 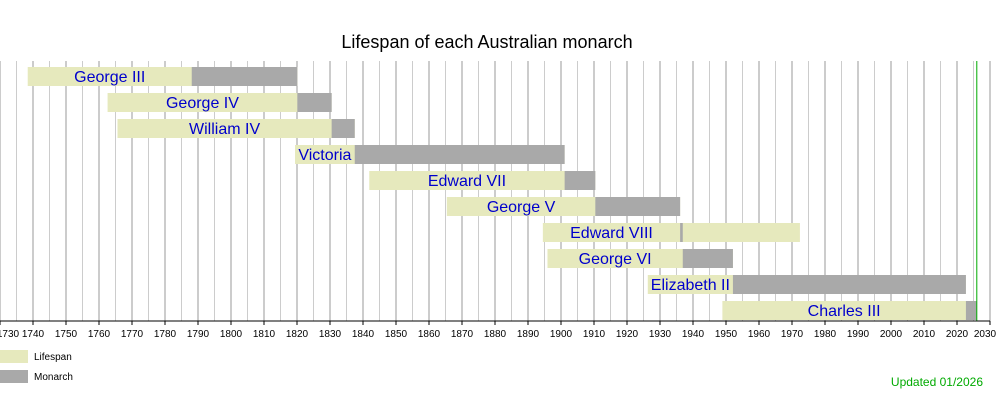 I want to click on monarch-row: Victoria, so click(x=430, y=154).